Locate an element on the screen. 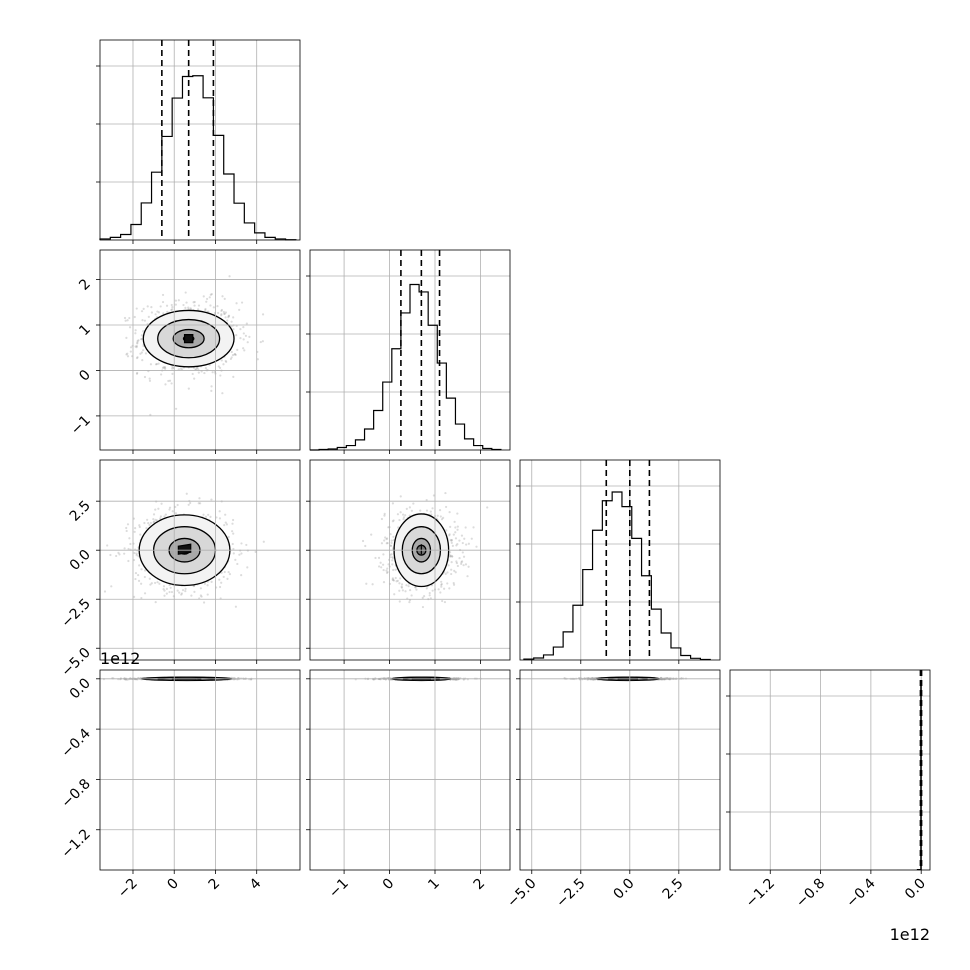 The image size is (970, 970). y-tick-label: 2 is located at coordinates (85, 285).